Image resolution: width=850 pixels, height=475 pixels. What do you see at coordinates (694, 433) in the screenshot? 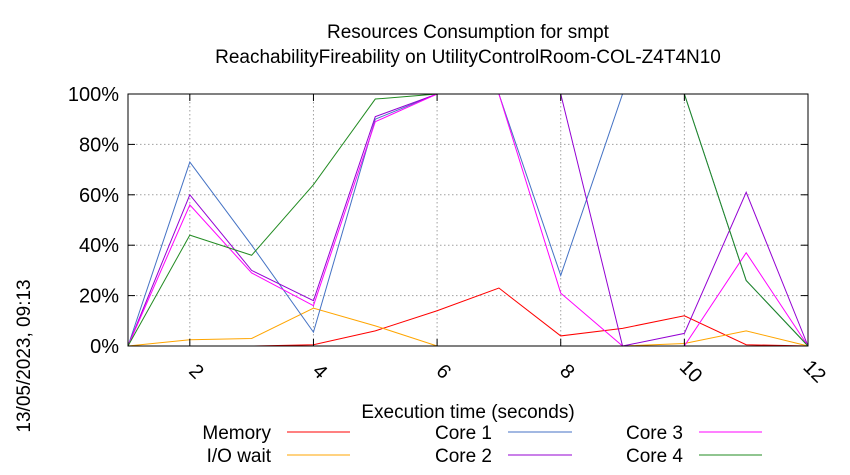
I see `legend-item-core-3: Core 3` at bounding box center [694, 433].